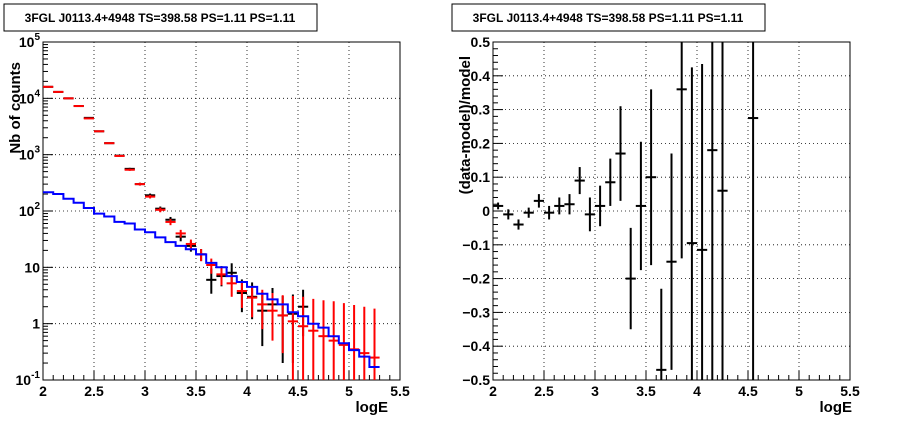  I want to click on y-tick-label: −0.2, so click(476, 279).